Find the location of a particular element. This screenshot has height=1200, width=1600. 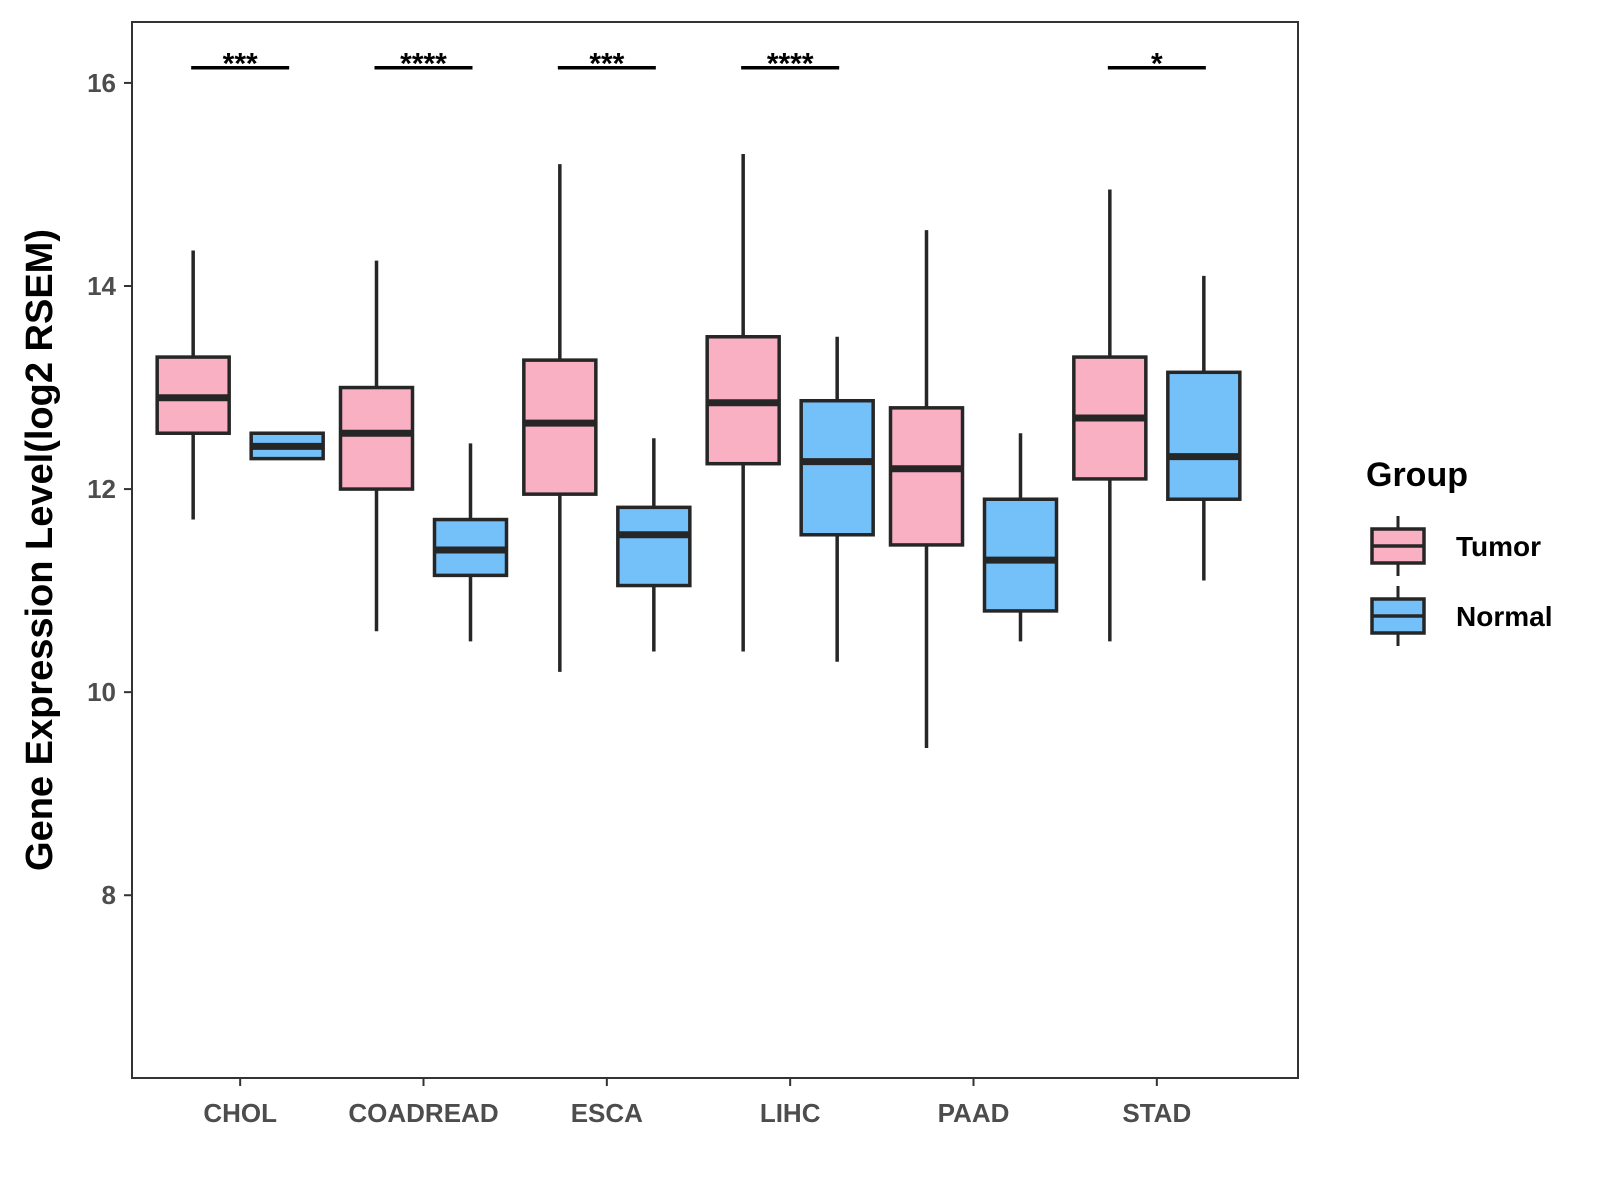

box-normal-paad is located at coordinates (1020, 537).